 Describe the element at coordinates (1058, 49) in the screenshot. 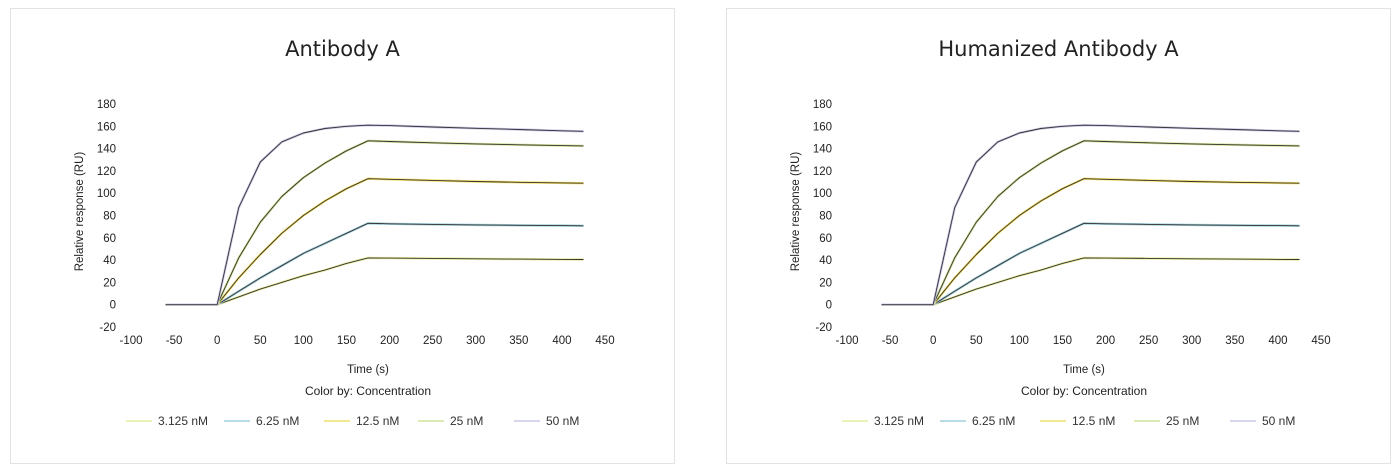

I see `chart-title: Humanized Antibody A` at that location.